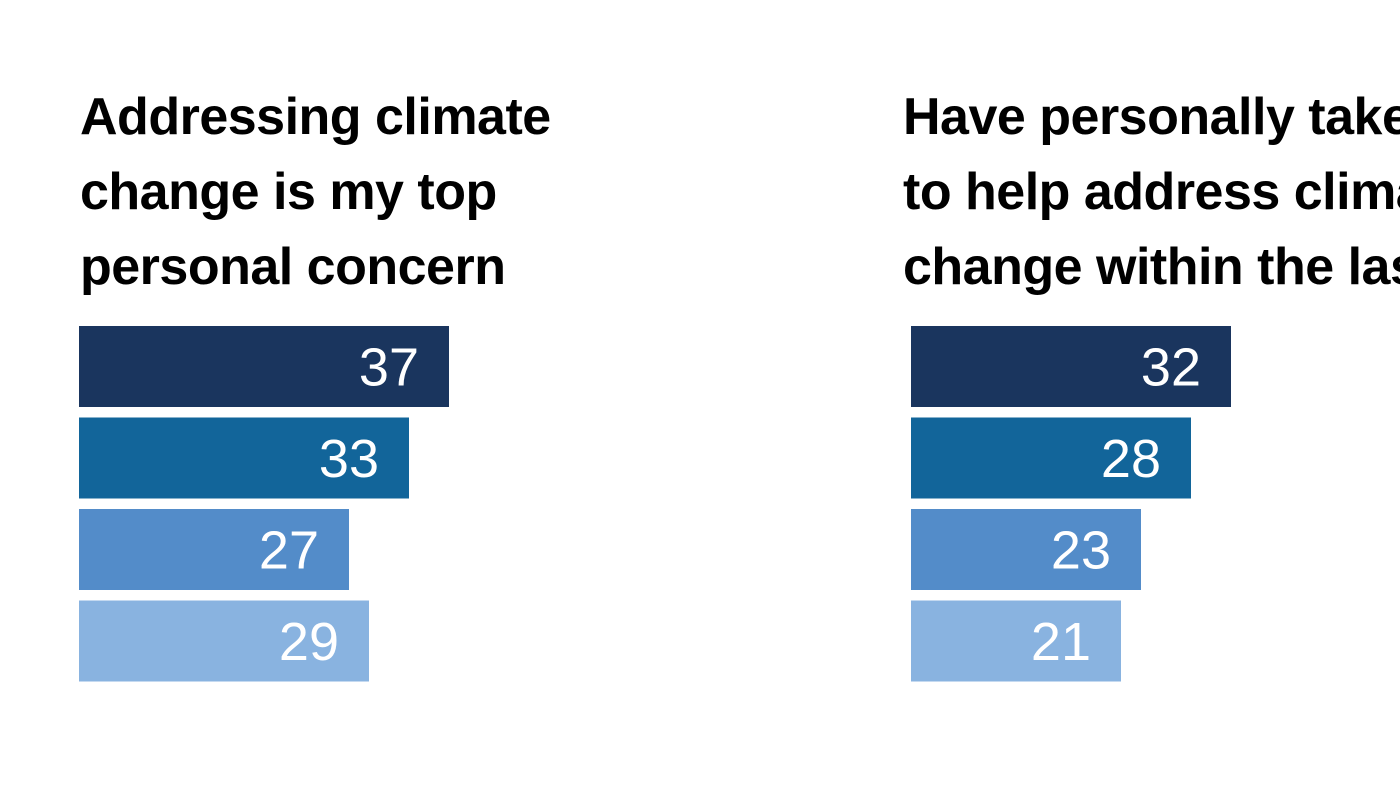 The height and width of the screenshot is (789, 1400). I want to click on bar-value-label: 29, so click(309, 642).